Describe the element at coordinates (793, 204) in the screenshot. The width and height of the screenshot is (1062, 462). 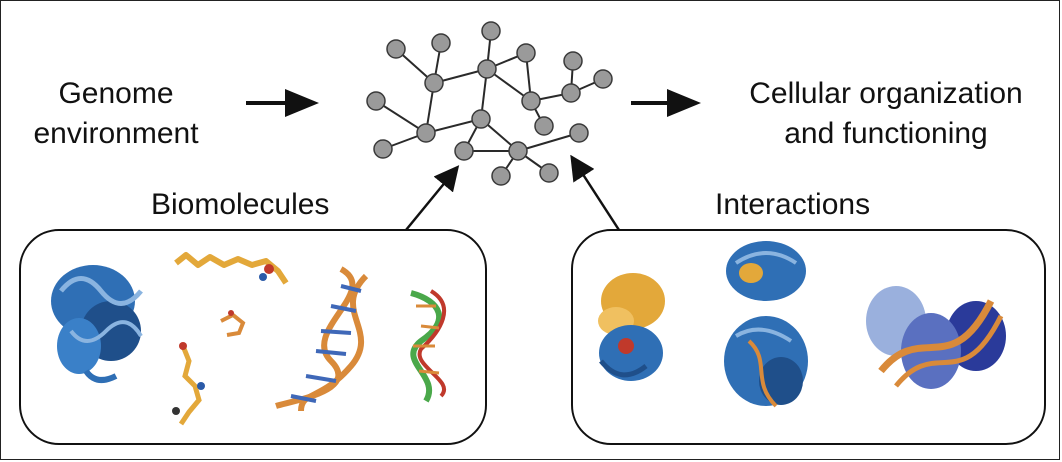
I see `interactions-label: Interactions` at that location.